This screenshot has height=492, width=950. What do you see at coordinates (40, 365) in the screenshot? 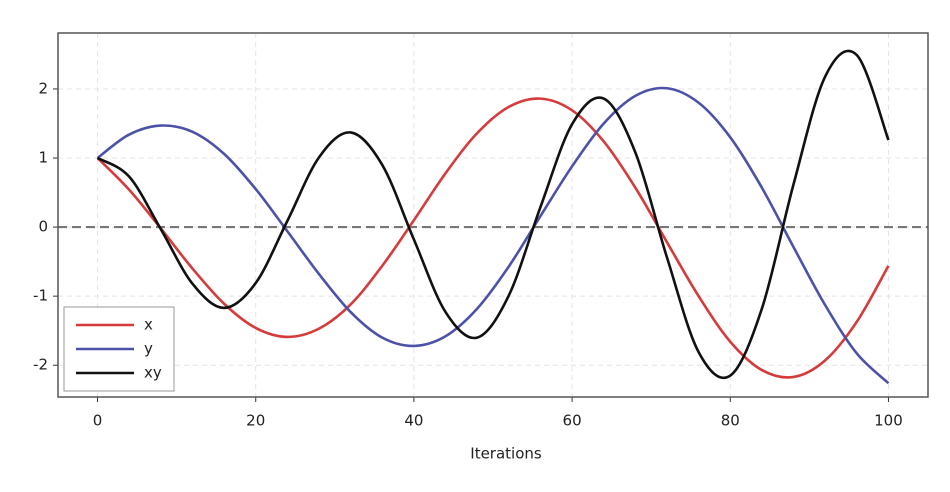
I see `y-tick-label: -2` at bounding box center [40, 365].